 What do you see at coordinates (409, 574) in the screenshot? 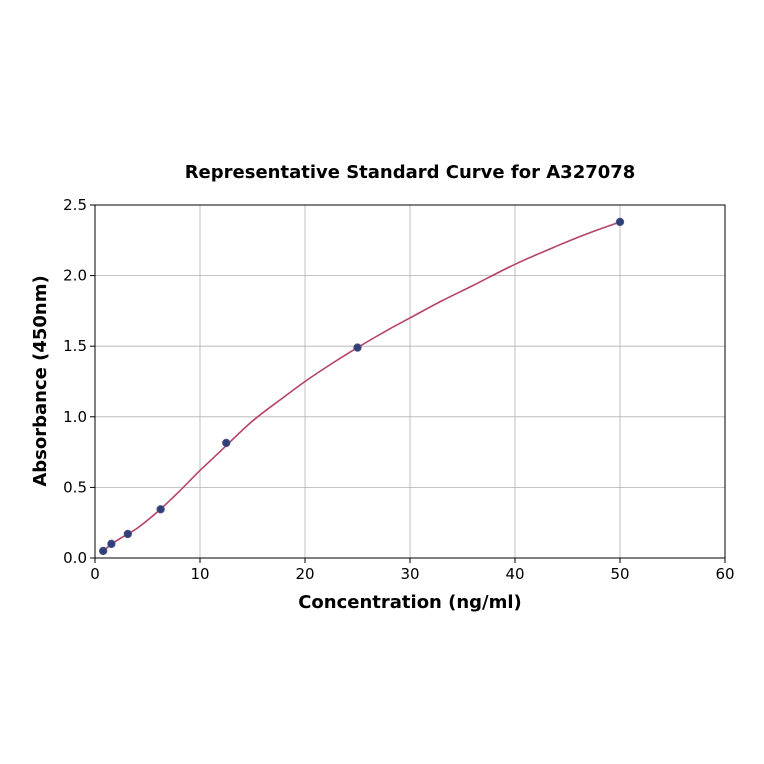
I see `x-tick-label: 30` at bounding box center [409, 574].